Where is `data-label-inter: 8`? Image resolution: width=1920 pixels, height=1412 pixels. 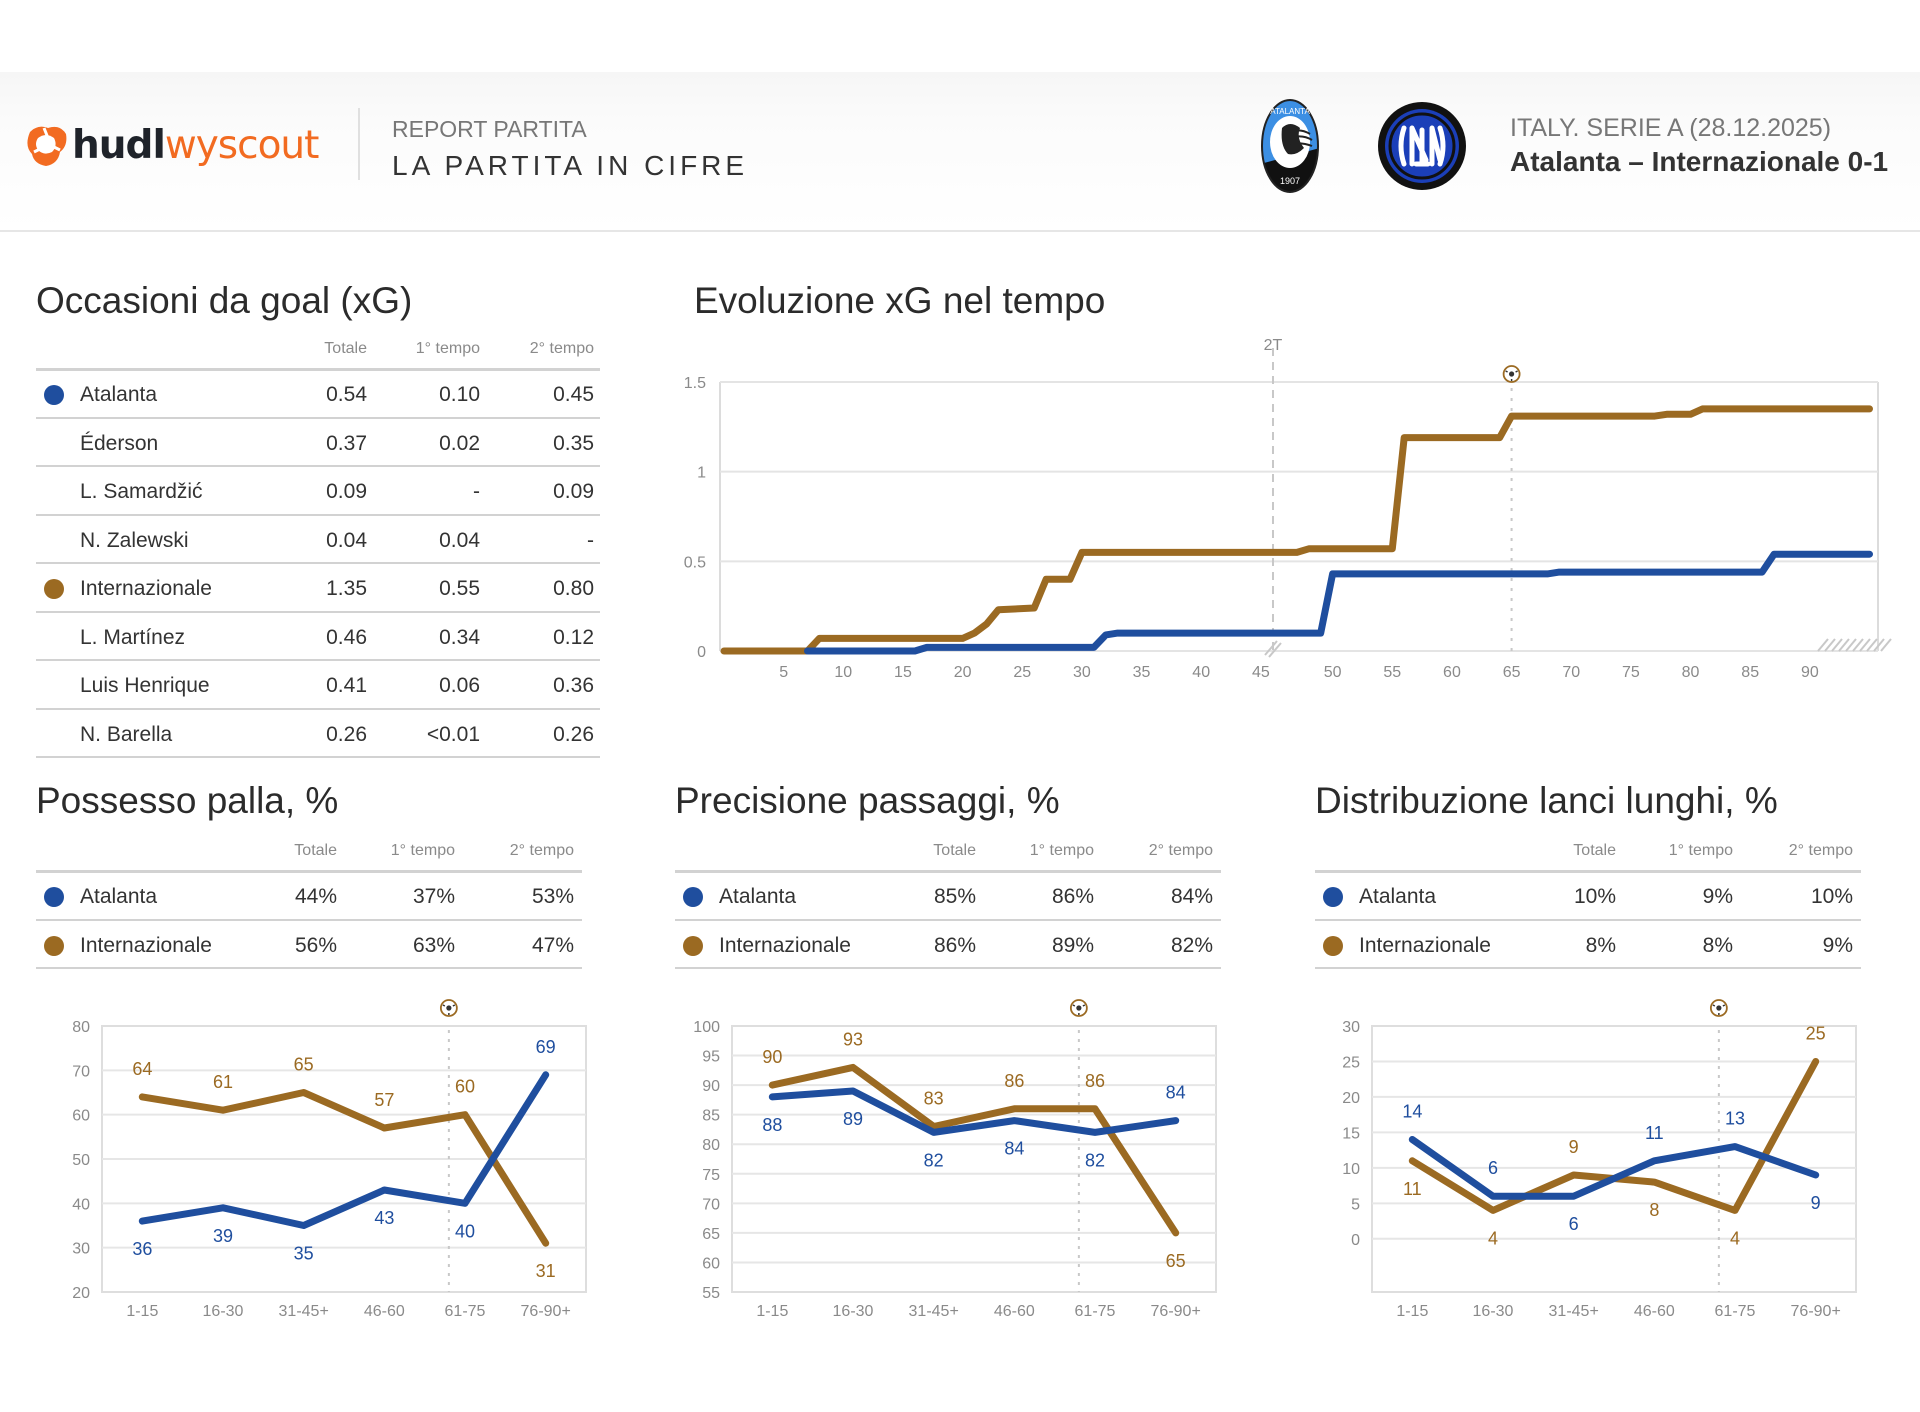 data-label-inter: 8 is located at coordinates (1654, 1210).